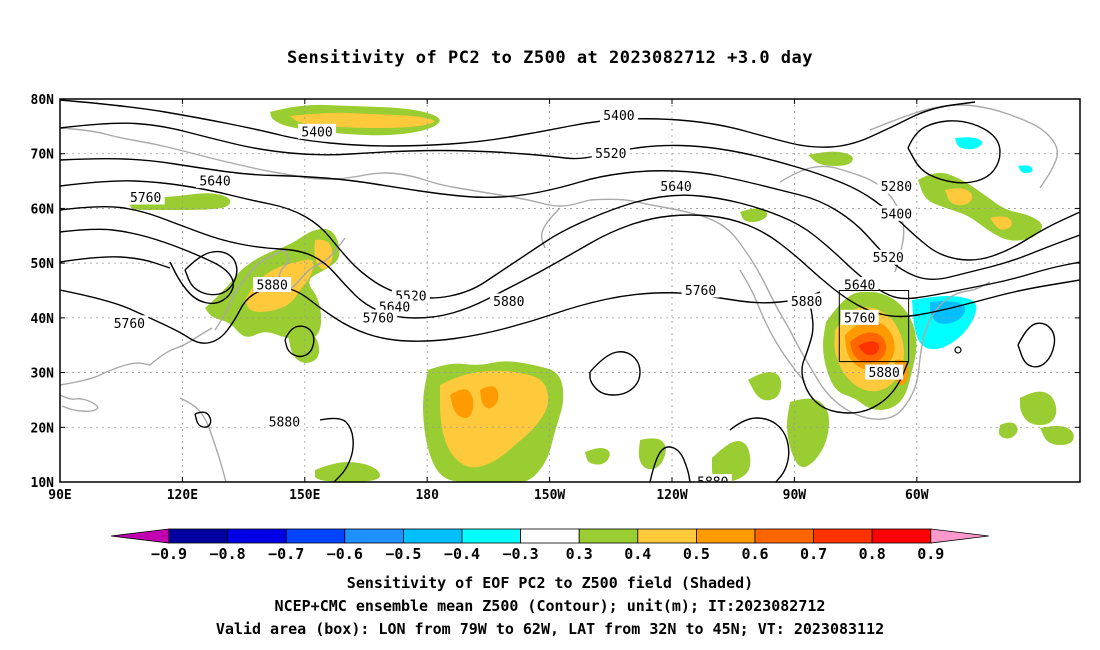 This screenshot has width=1100, height=650. Describe the element at coordinates (813, 554) in the screenshot. I see `colorbar-label: 0.7` at that location.